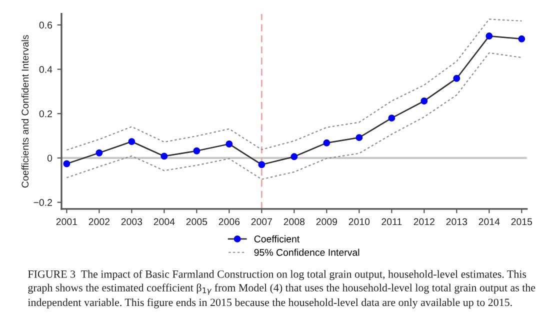 This screenshot has height=322, width=554. I want to click on y-tick-label: 0, so click(49, 158).